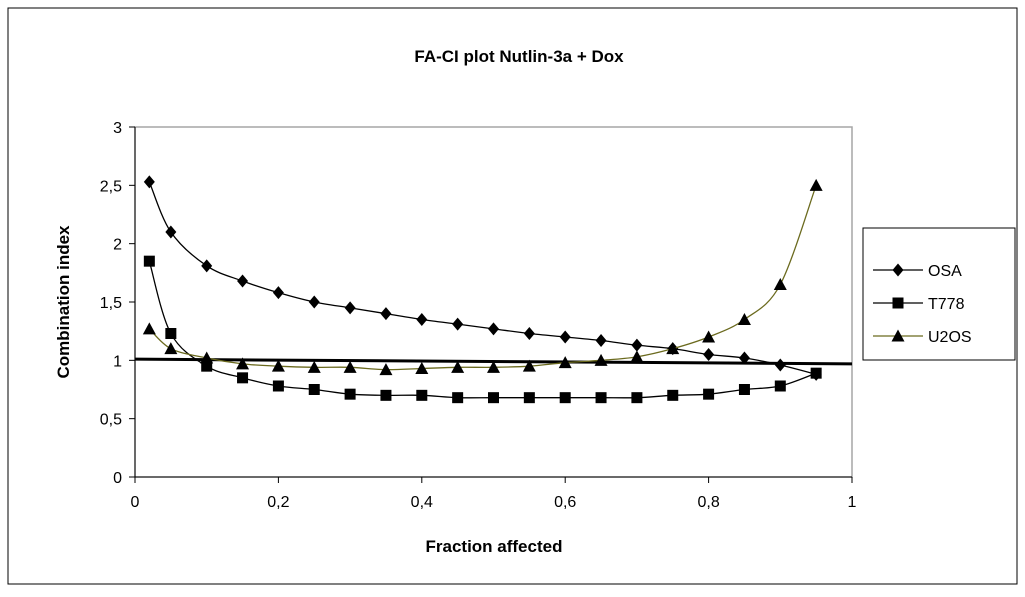 The height and width of the screenshot is (597, 1025). What do you see at coordinates (494, 546) in the screenshot?
I see `x-axis-label: Fraction affected` at bounding box center [494, 546].